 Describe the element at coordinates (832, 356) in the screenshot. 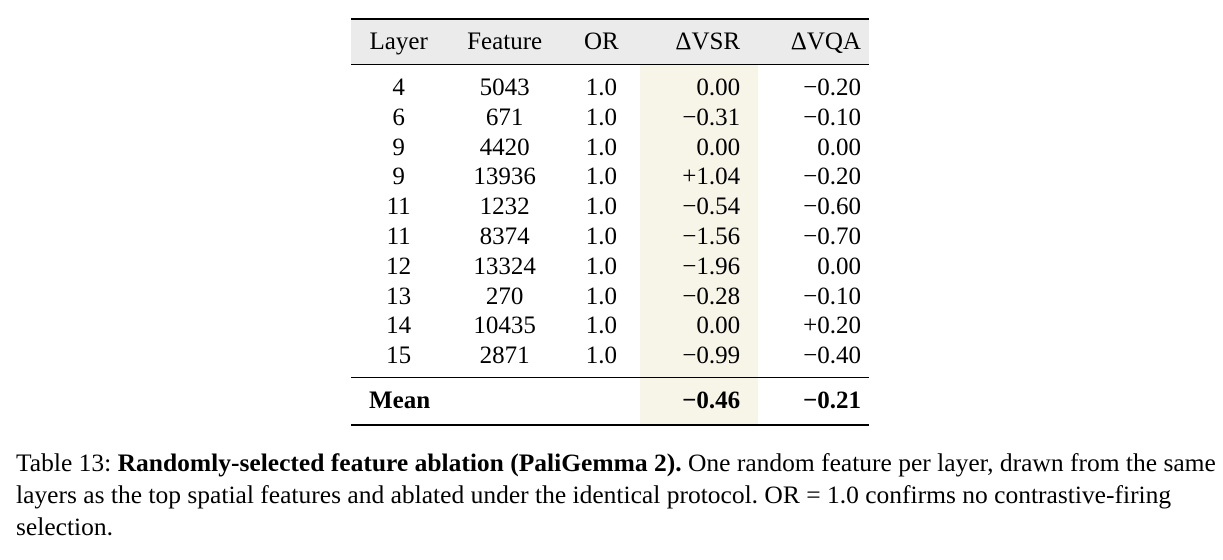

I see `cell-delta-vqa: −0.40` at that location.